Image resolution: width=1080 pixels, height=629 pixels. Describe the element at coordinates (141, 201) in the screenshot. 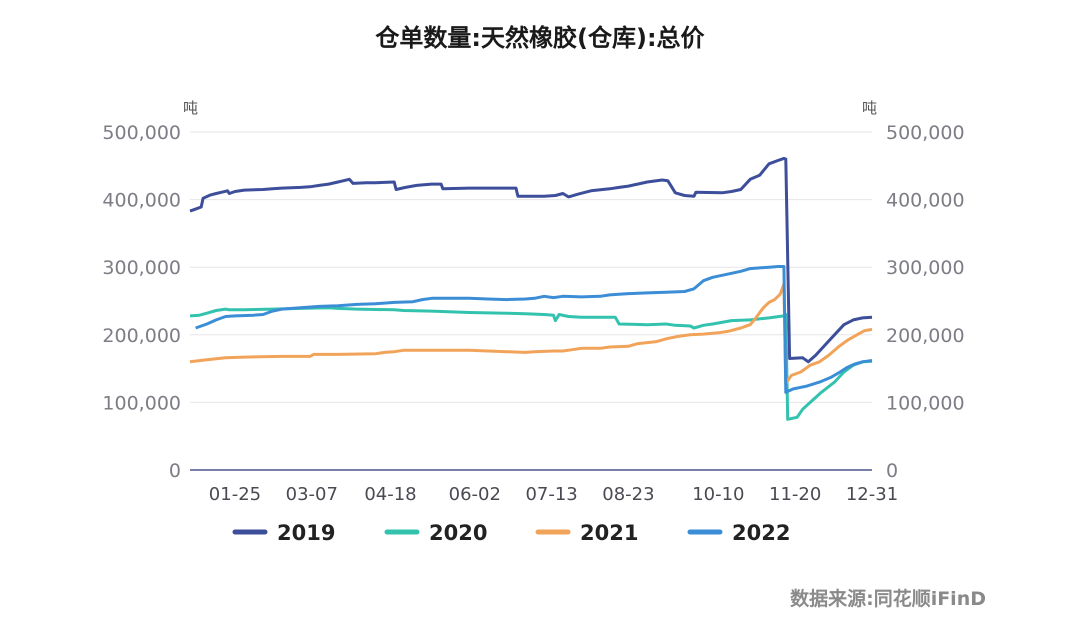

I see `y-tick-label-left: 400,000` at that location.